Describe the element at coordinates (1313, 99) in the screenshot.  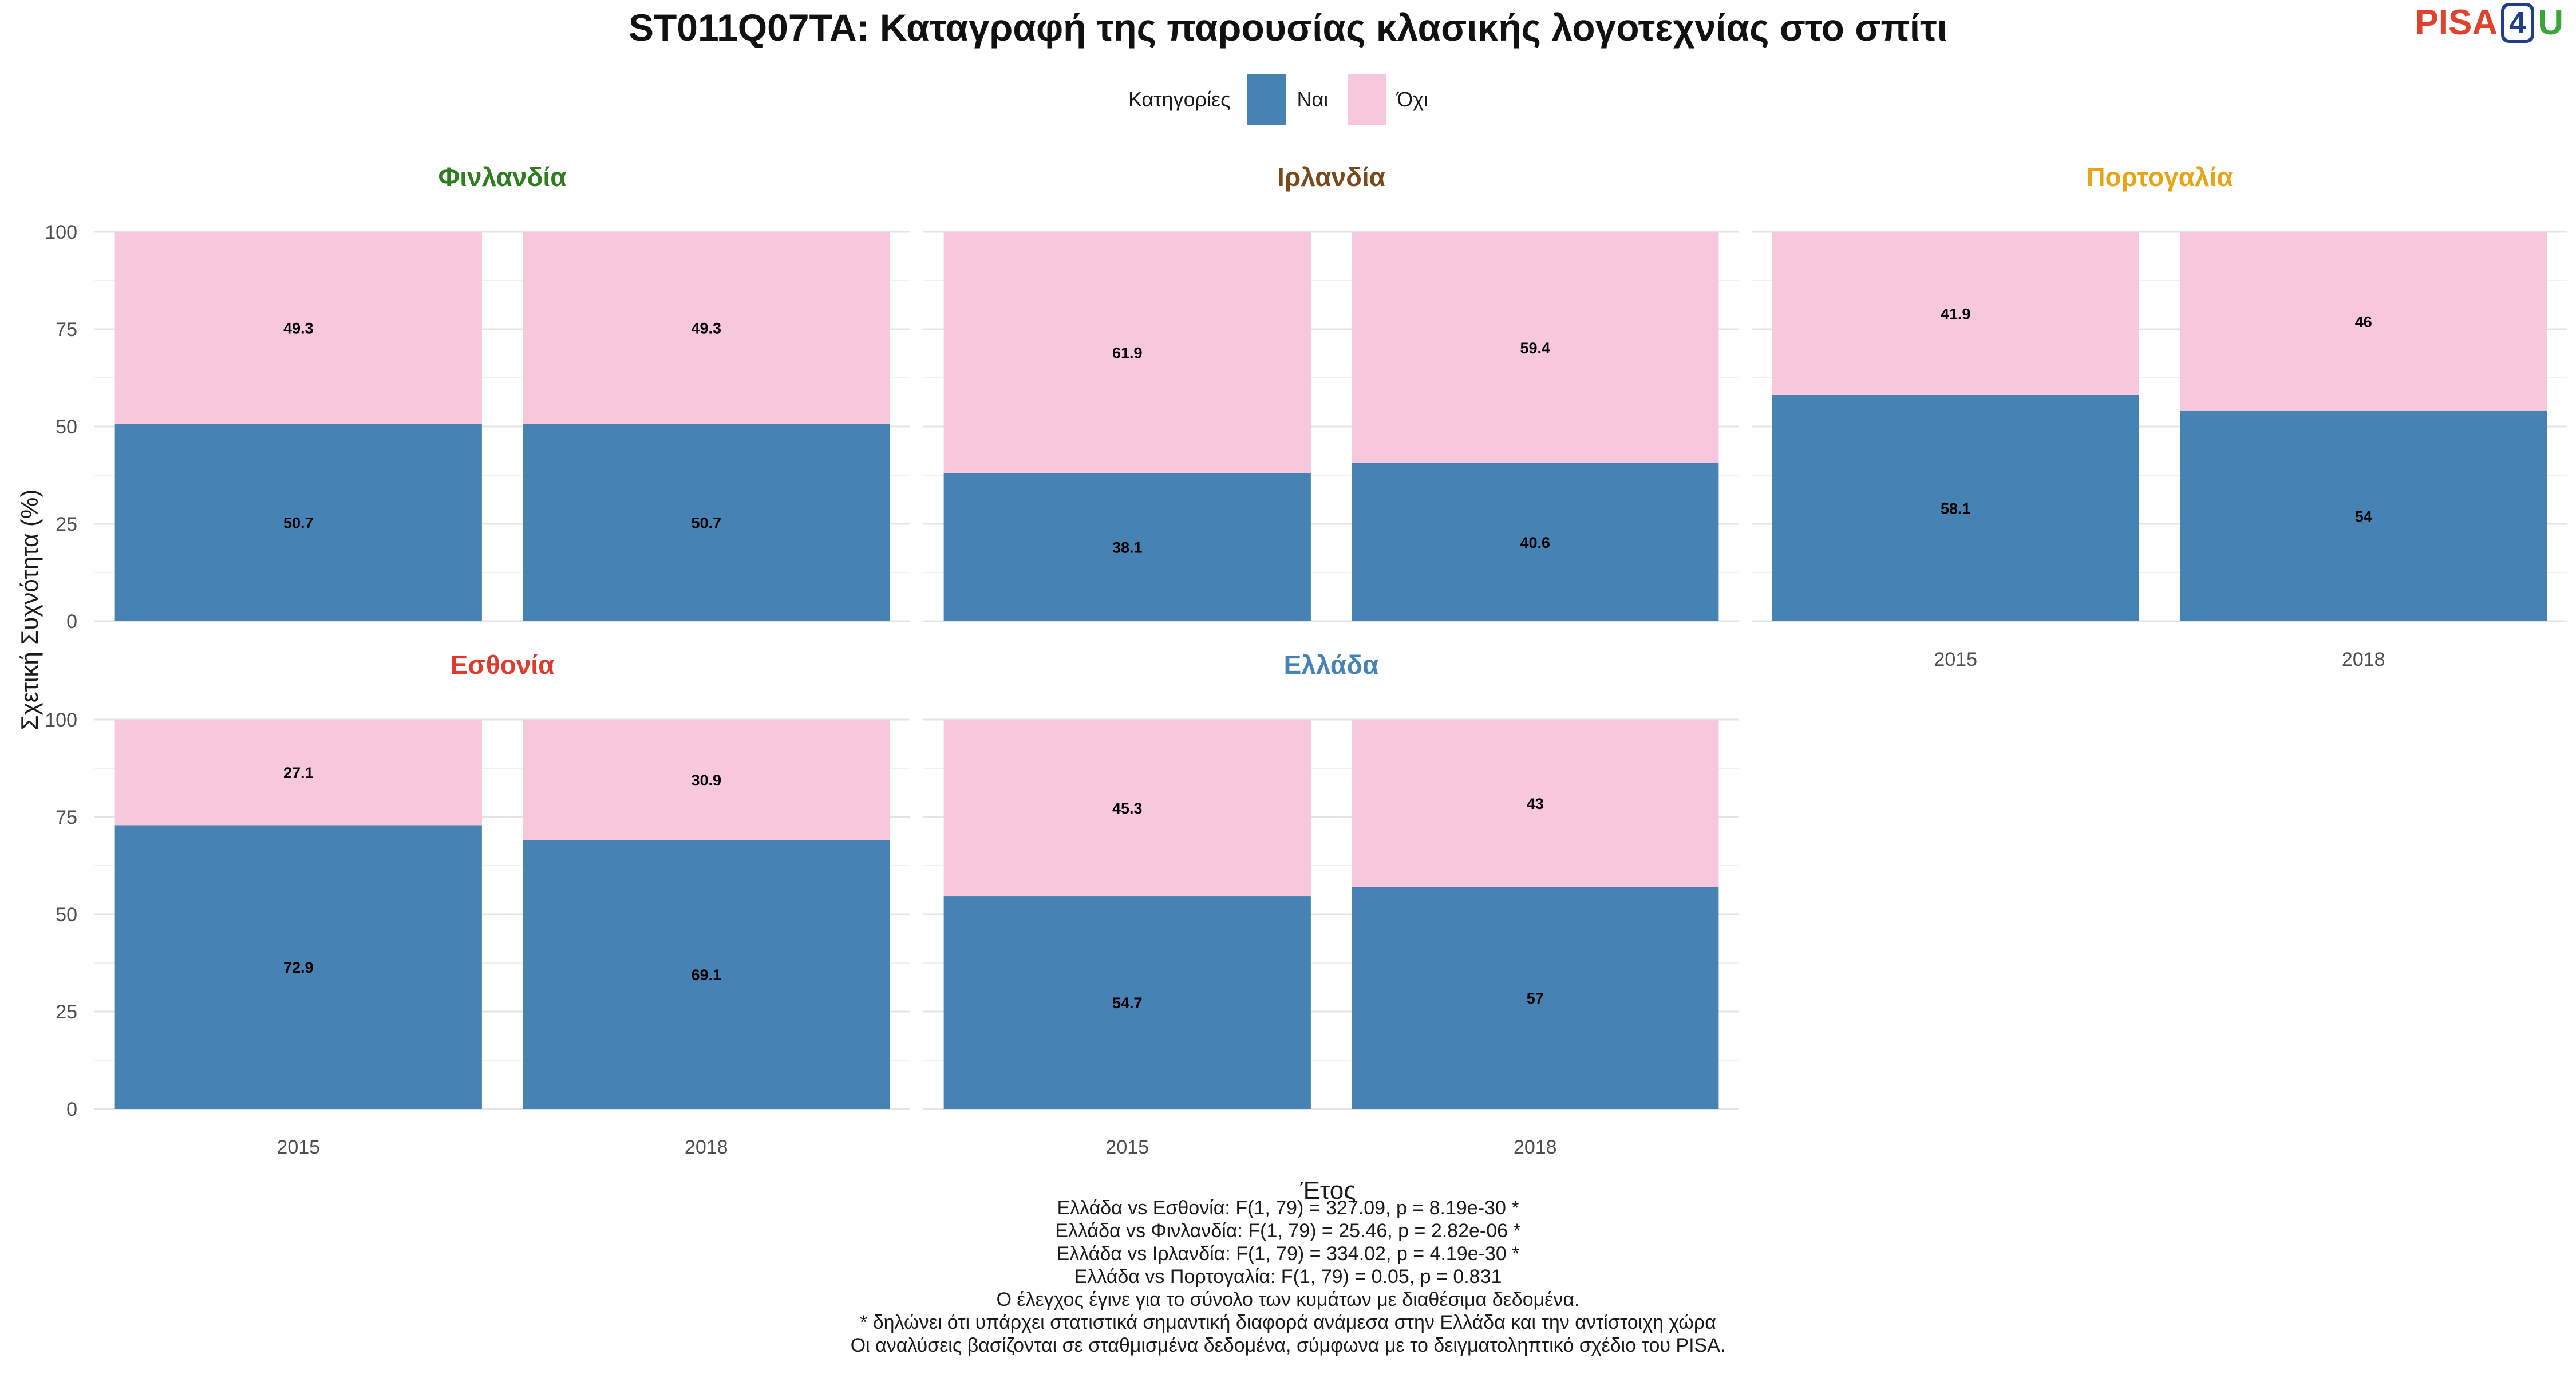
I see `legend-label-yes: Ναι` at that location.